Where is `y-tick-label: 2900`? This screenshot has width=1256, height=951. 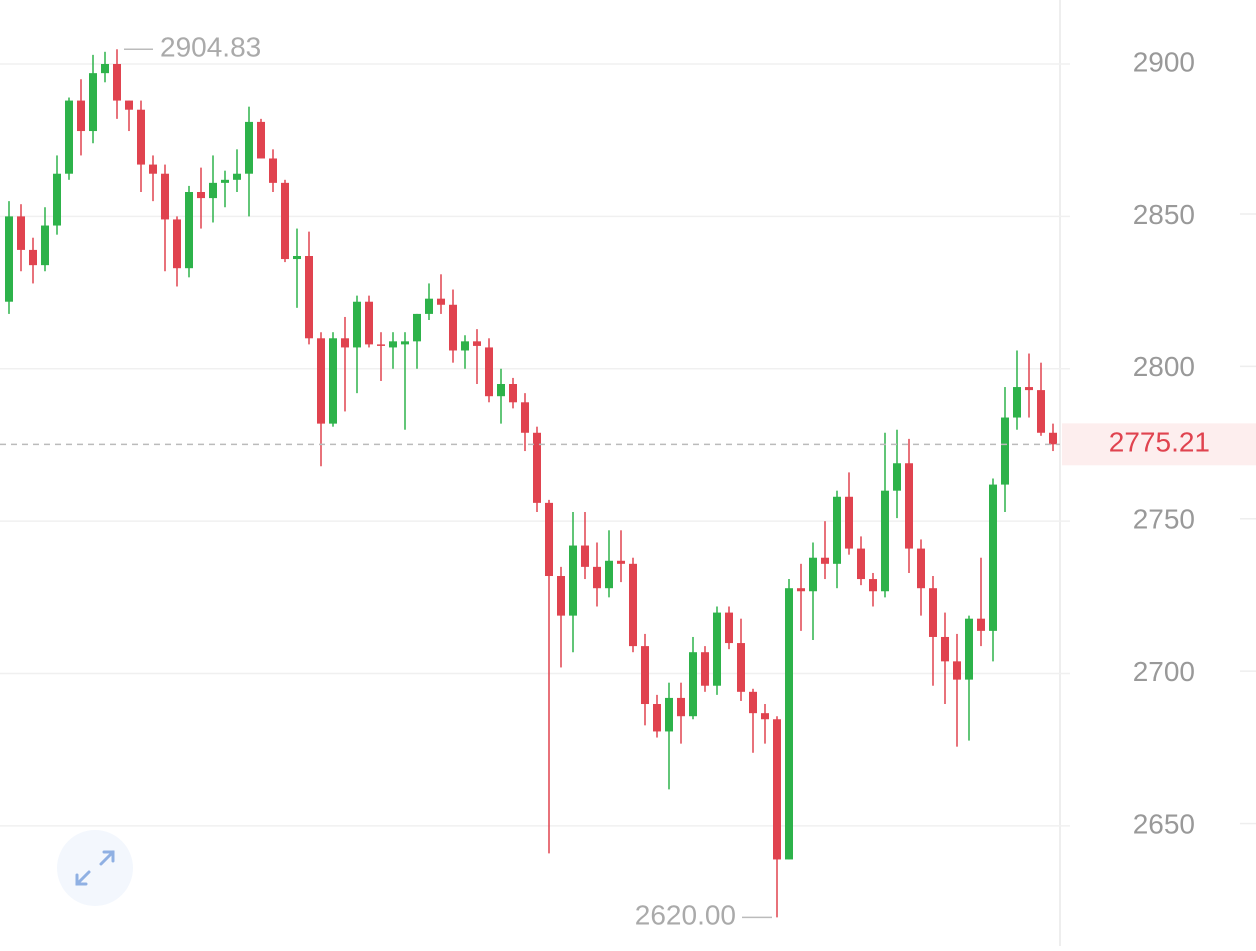 y-tick-label: 2900 is located at coordinates (1164, 61).